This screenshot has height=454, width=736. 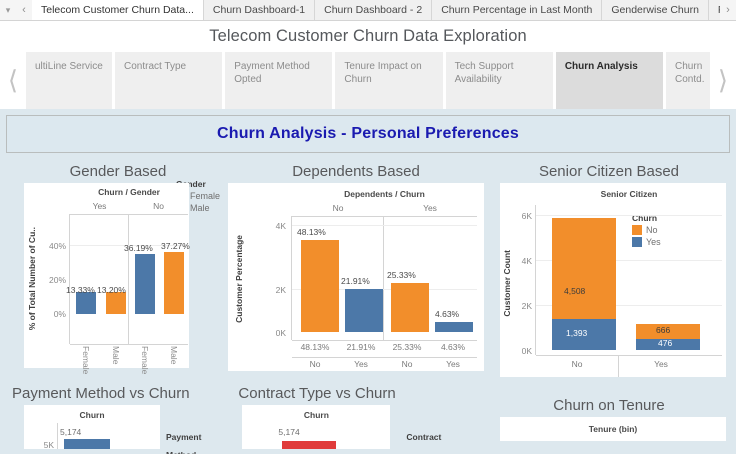 What do you see at coordinates (609, 80) in the screenshot?
I see `story-point-churn-analysis: Churn Analysis` at bounding box center [609, 80].